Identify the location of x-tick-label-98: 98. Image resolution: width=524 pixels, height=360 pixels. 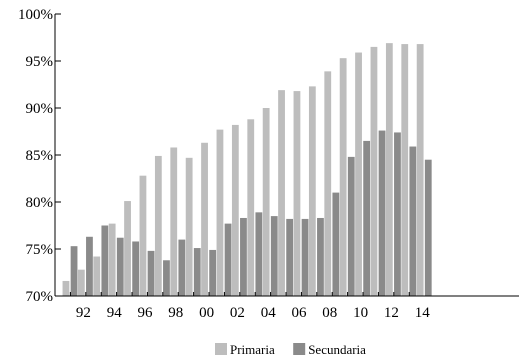
(175, 313).